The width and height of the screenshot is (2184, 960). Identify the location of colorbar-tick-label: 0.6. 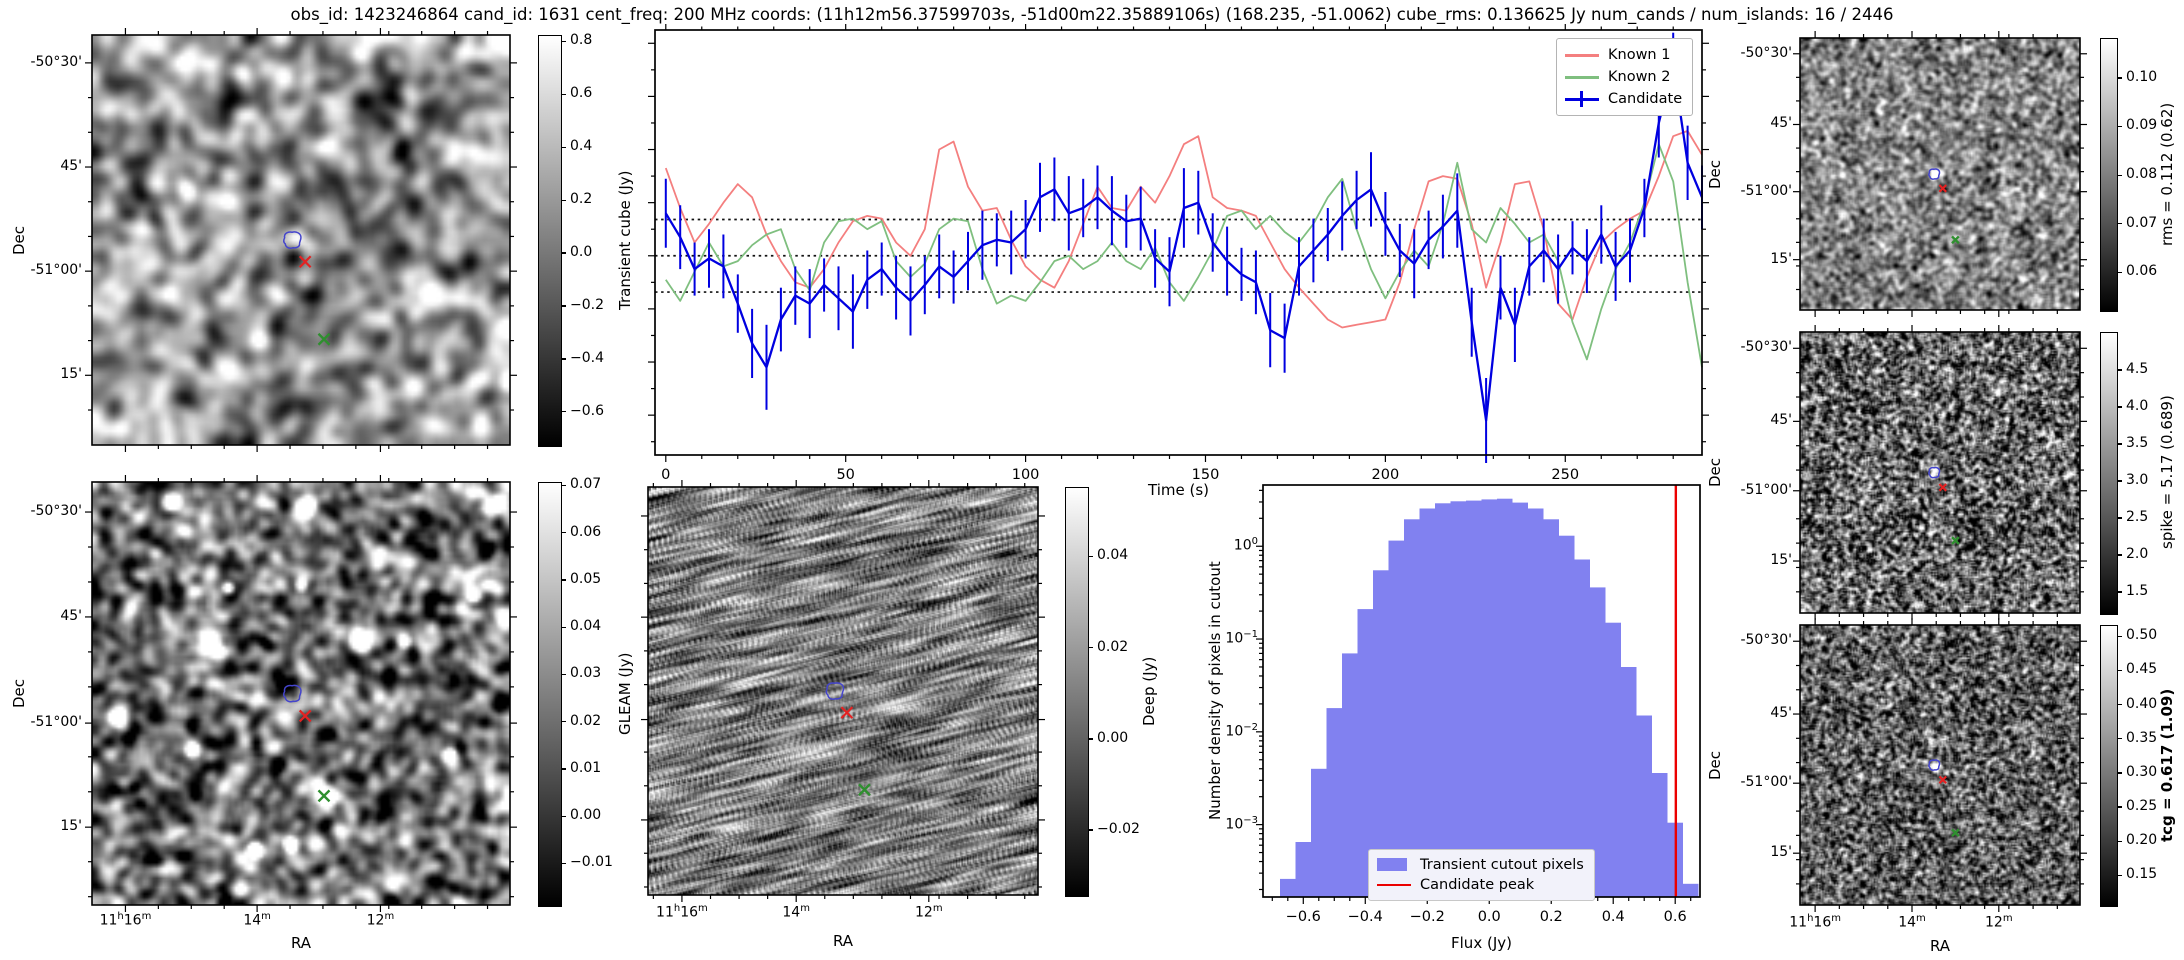
(581, 93).